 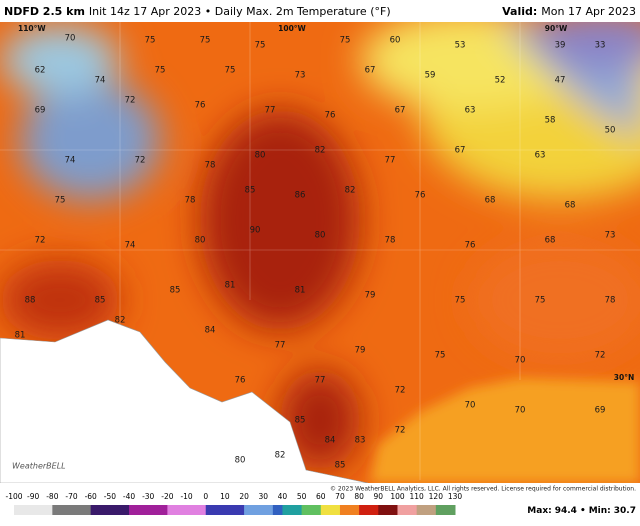 I want to click on colorbar-tick-label: -30, so click(x=148, y=496).